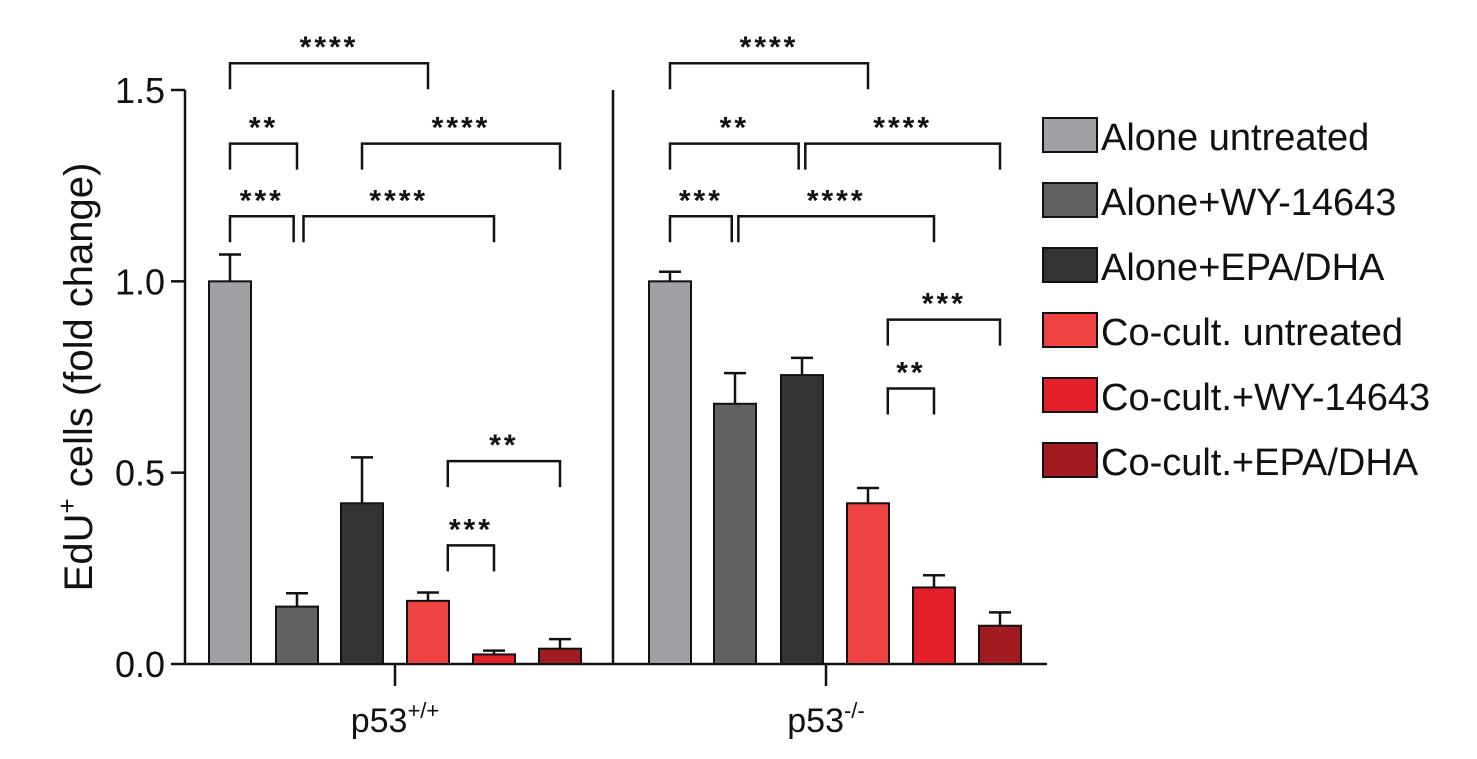 Image resolution: width=1477 pixels, height=759 pixels. Describe the element at coordinates (1260, 463) in the screenshot. I see `legend-entry-label: Co-cult.+EPA/DHA` at that location.